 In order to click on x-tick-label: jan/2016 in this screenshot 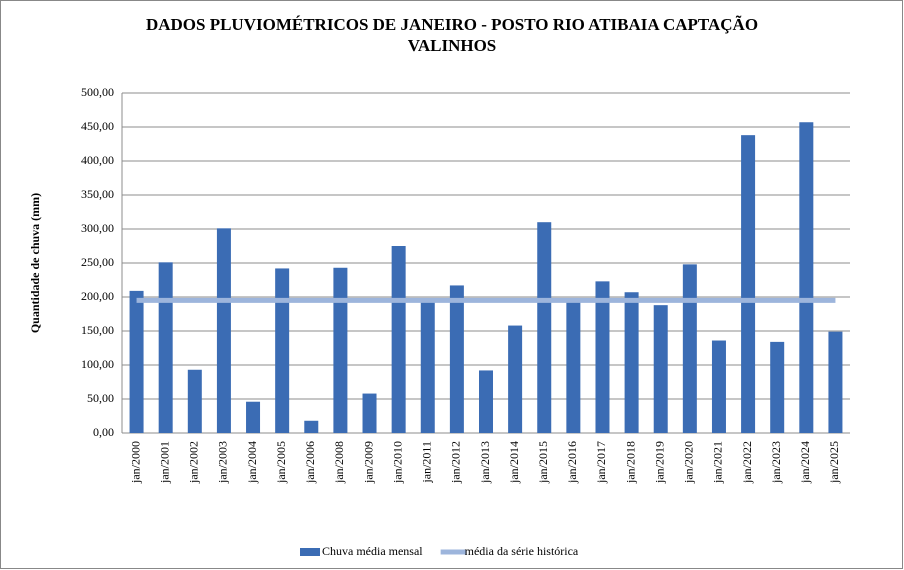, I will do `click(572, 462)`.